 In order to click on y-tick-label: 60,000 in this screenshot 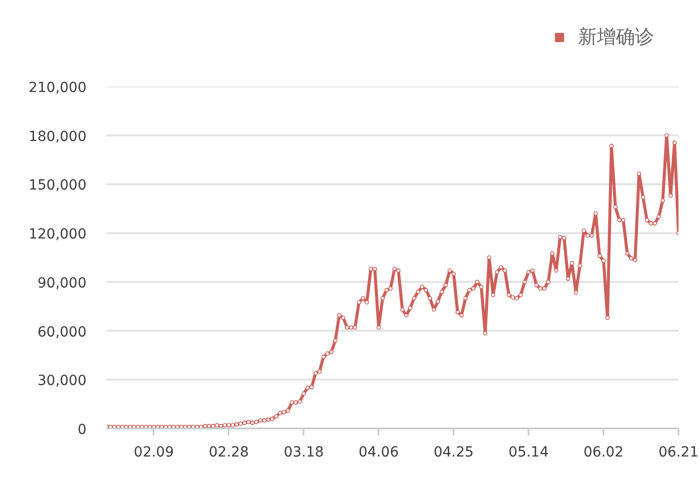, I will do `click(62, 332)`.